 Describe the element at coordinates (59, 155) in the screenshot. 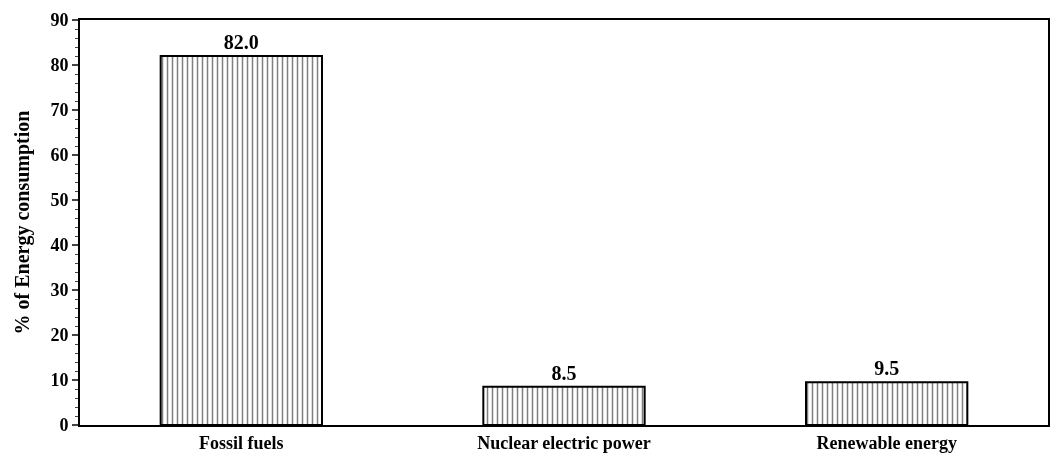

I see `y-tick-label: 60` at that location.